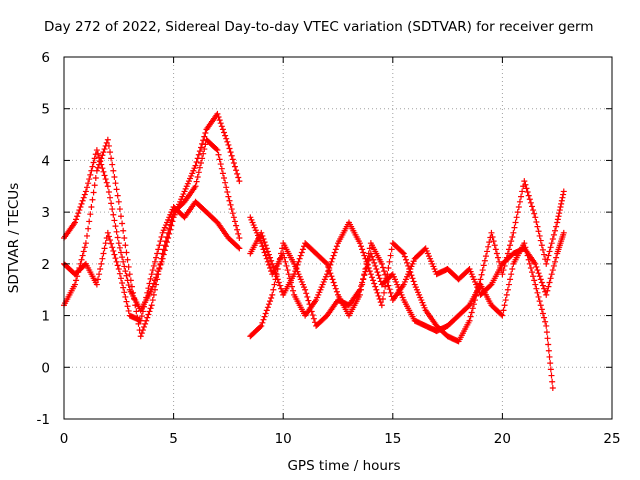  Describe the element at coordinates (45, 213) in the screenshot. I see `y-tick-label: 3` at that location.